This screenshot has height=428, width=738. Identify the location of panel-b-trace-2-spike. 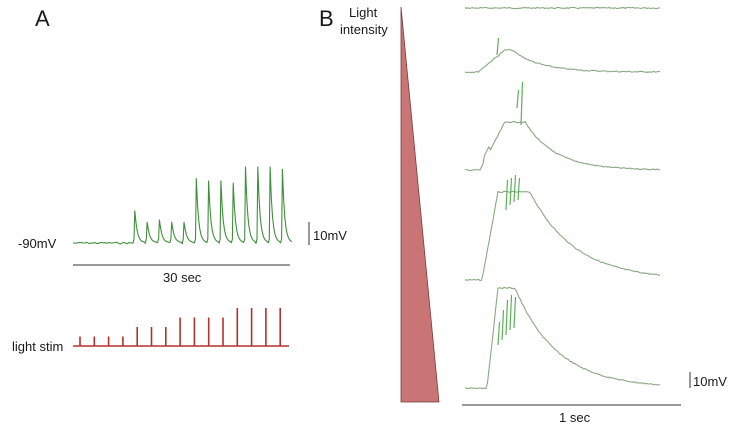
(498, 46).